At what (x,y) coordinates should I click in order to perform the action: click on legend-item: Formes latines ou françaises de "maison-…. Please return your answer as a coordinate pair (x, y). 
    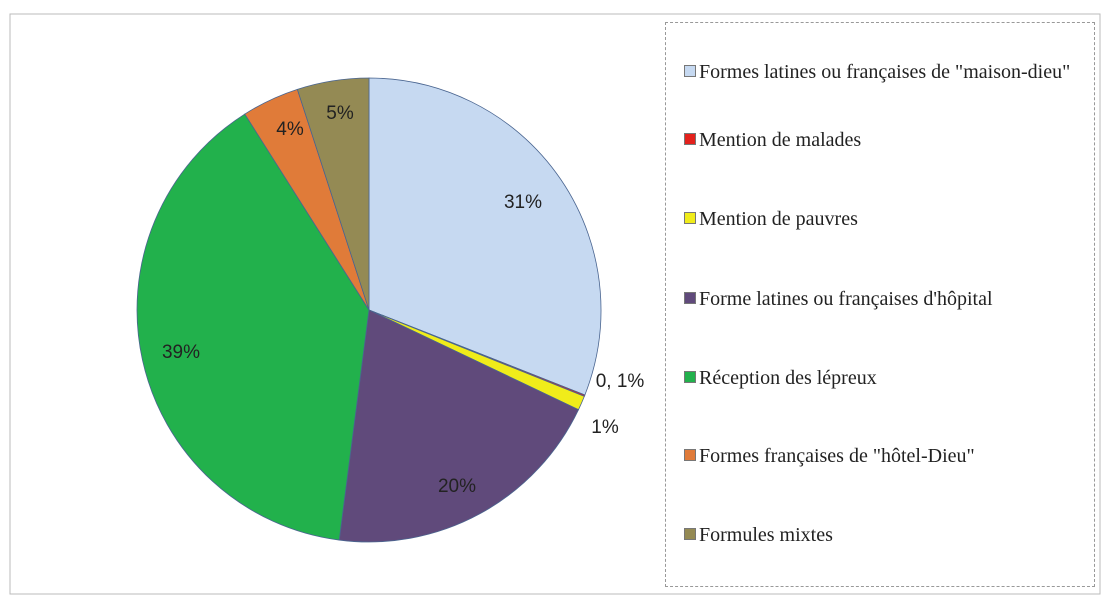
    Looking at the image, I should click on (889, 72).